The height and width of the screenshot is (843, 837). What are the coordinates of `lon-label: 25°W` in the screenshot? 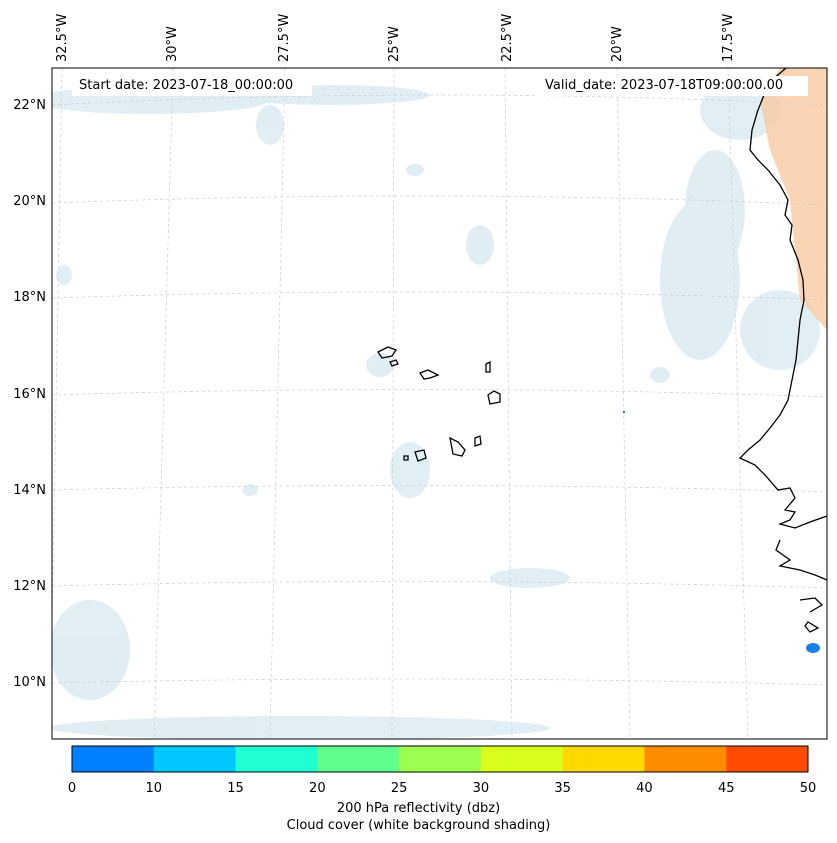 It's located at (394, 44).